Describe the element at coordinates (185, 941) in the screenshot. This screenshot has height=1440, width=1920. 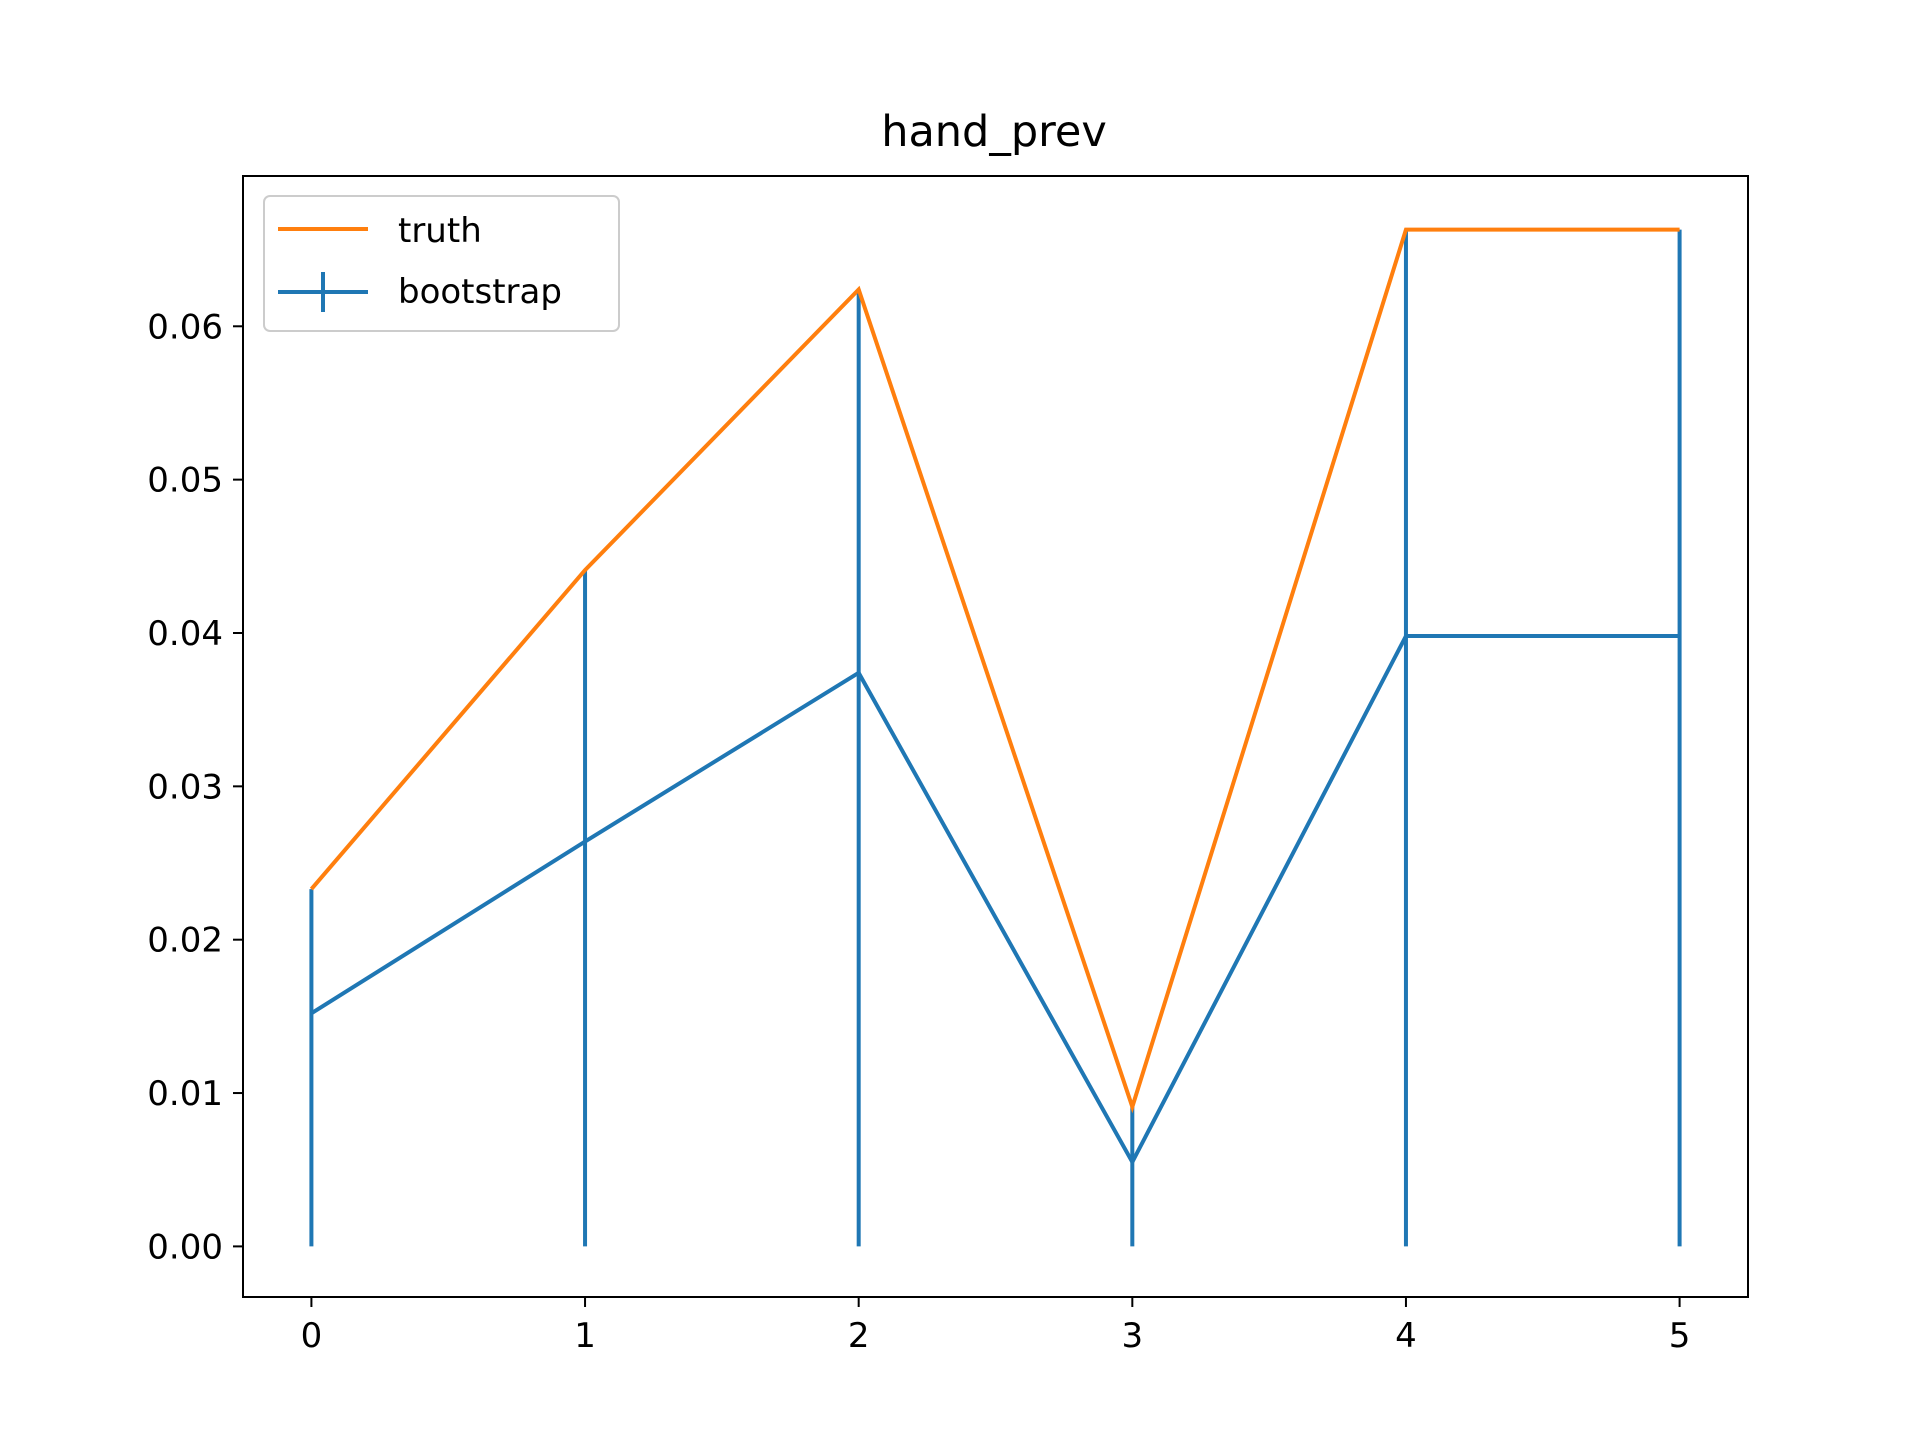
I see `y-tick-label: 0.02` at that location.